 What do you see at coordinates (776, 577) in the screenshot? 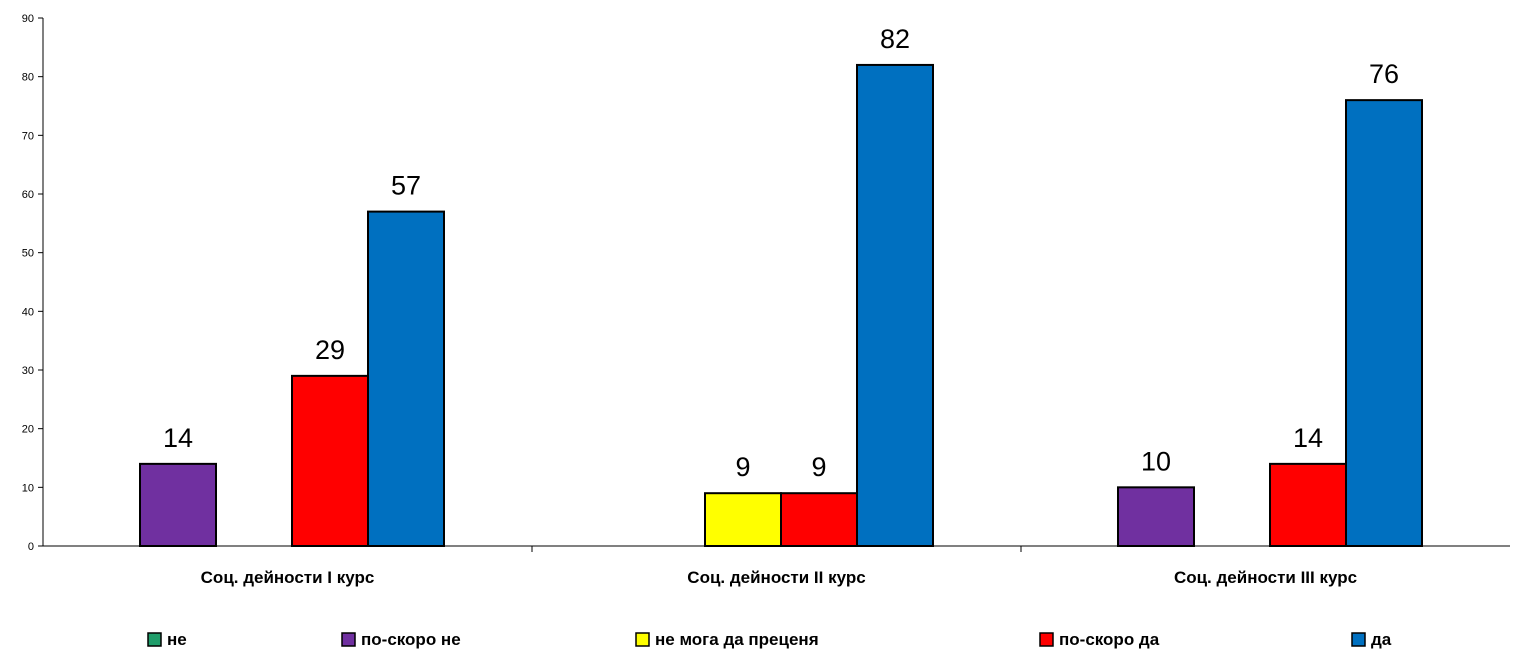
I see `x-category-label: Соц. дейности II курс` at bounding box center [776, 577].